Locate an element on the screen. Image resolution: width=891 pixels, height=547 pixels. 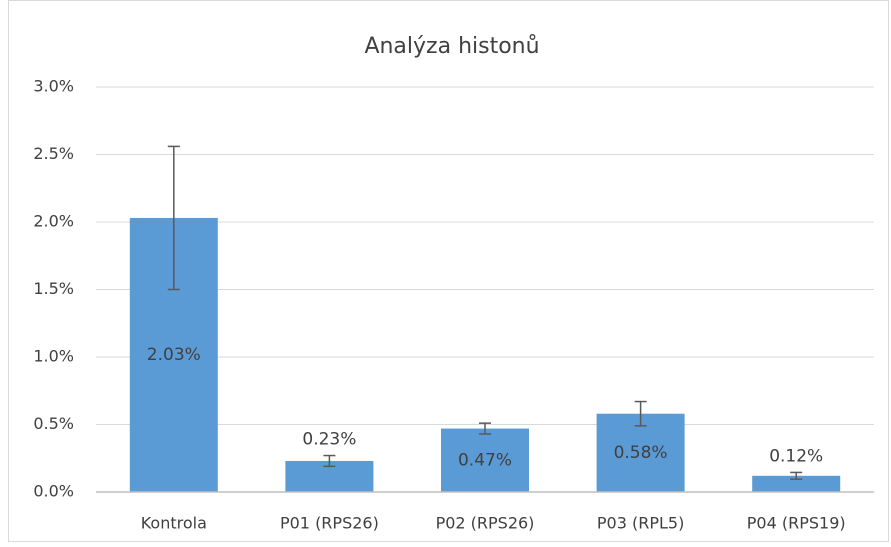
value-label: 2.03% is located at coordinates (174, 355).